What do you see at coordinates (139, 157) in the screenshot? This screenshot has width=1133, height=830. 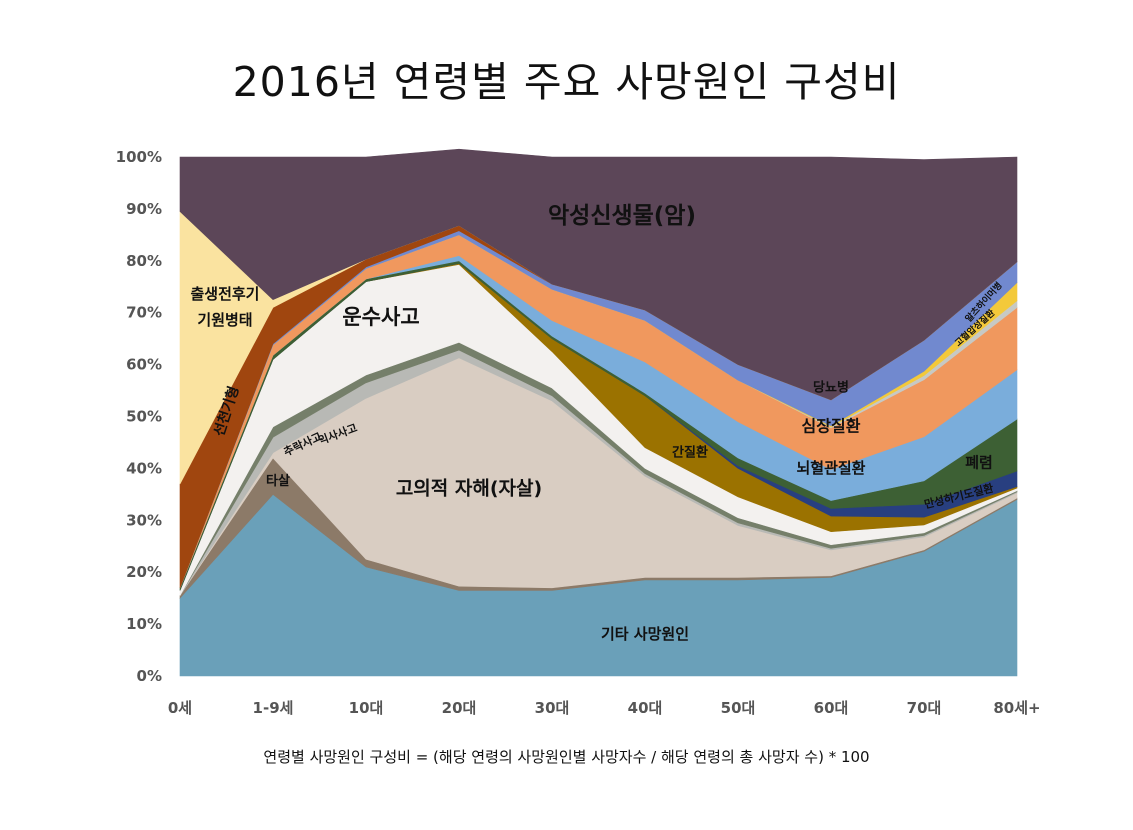 I see `y-tick-label: 100%` at bounding box center [139, 157].